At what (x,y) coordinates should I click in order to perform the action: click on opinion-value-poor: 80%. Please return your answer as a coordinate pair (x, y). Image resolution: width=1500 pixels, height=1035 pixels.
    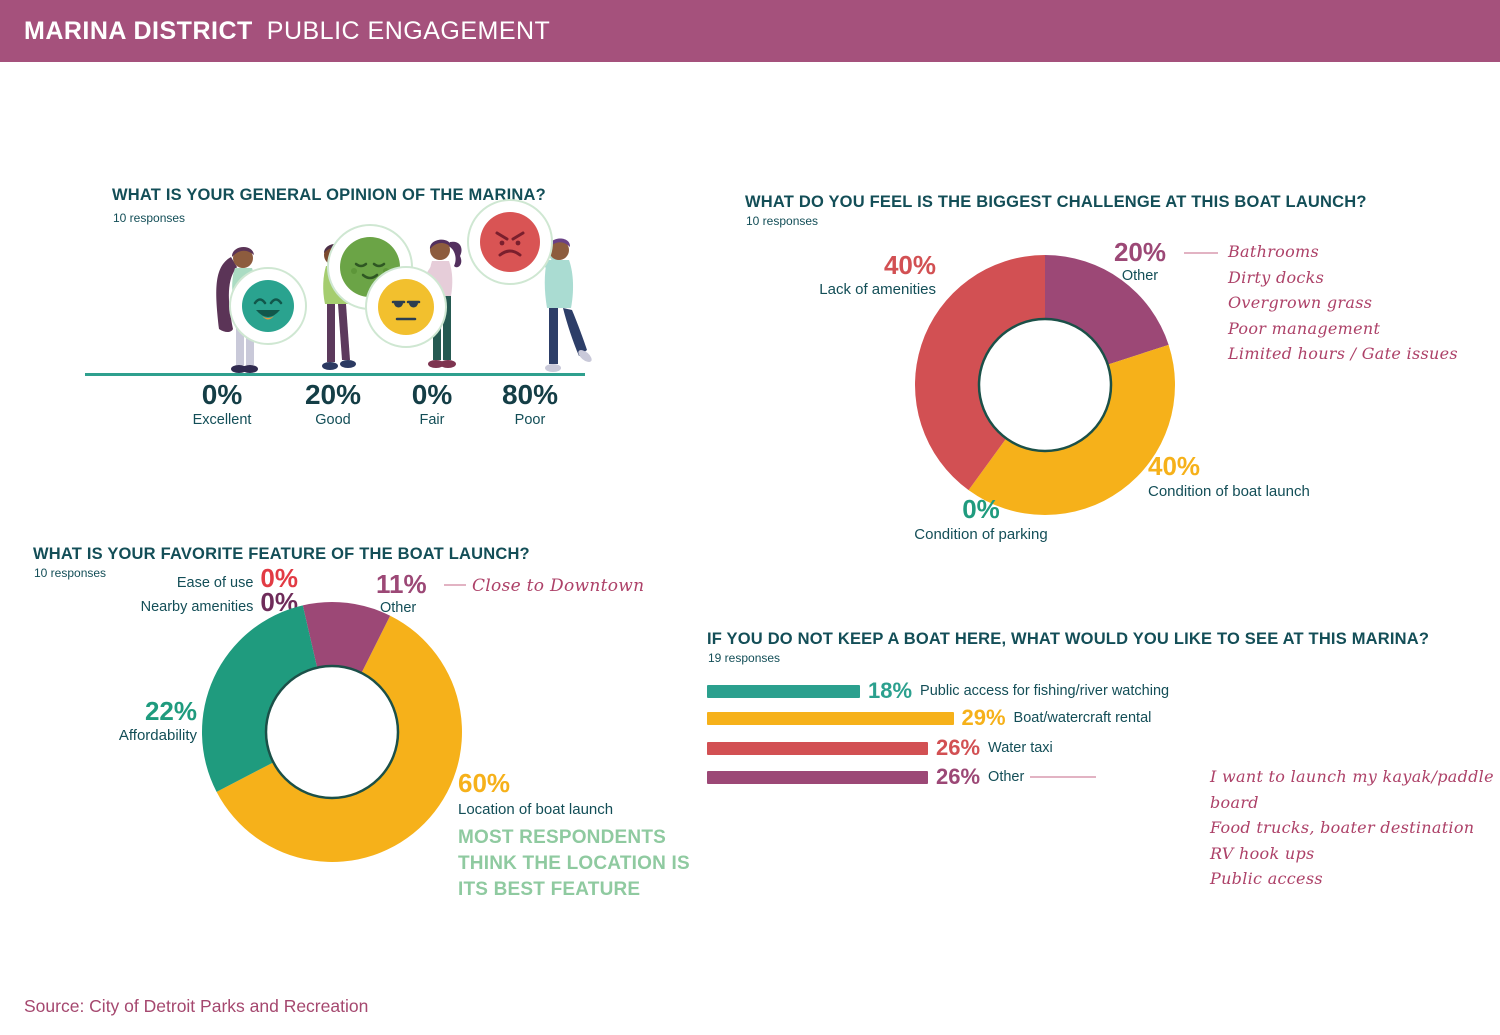
    Looking at the image, I should click on (530, 394).